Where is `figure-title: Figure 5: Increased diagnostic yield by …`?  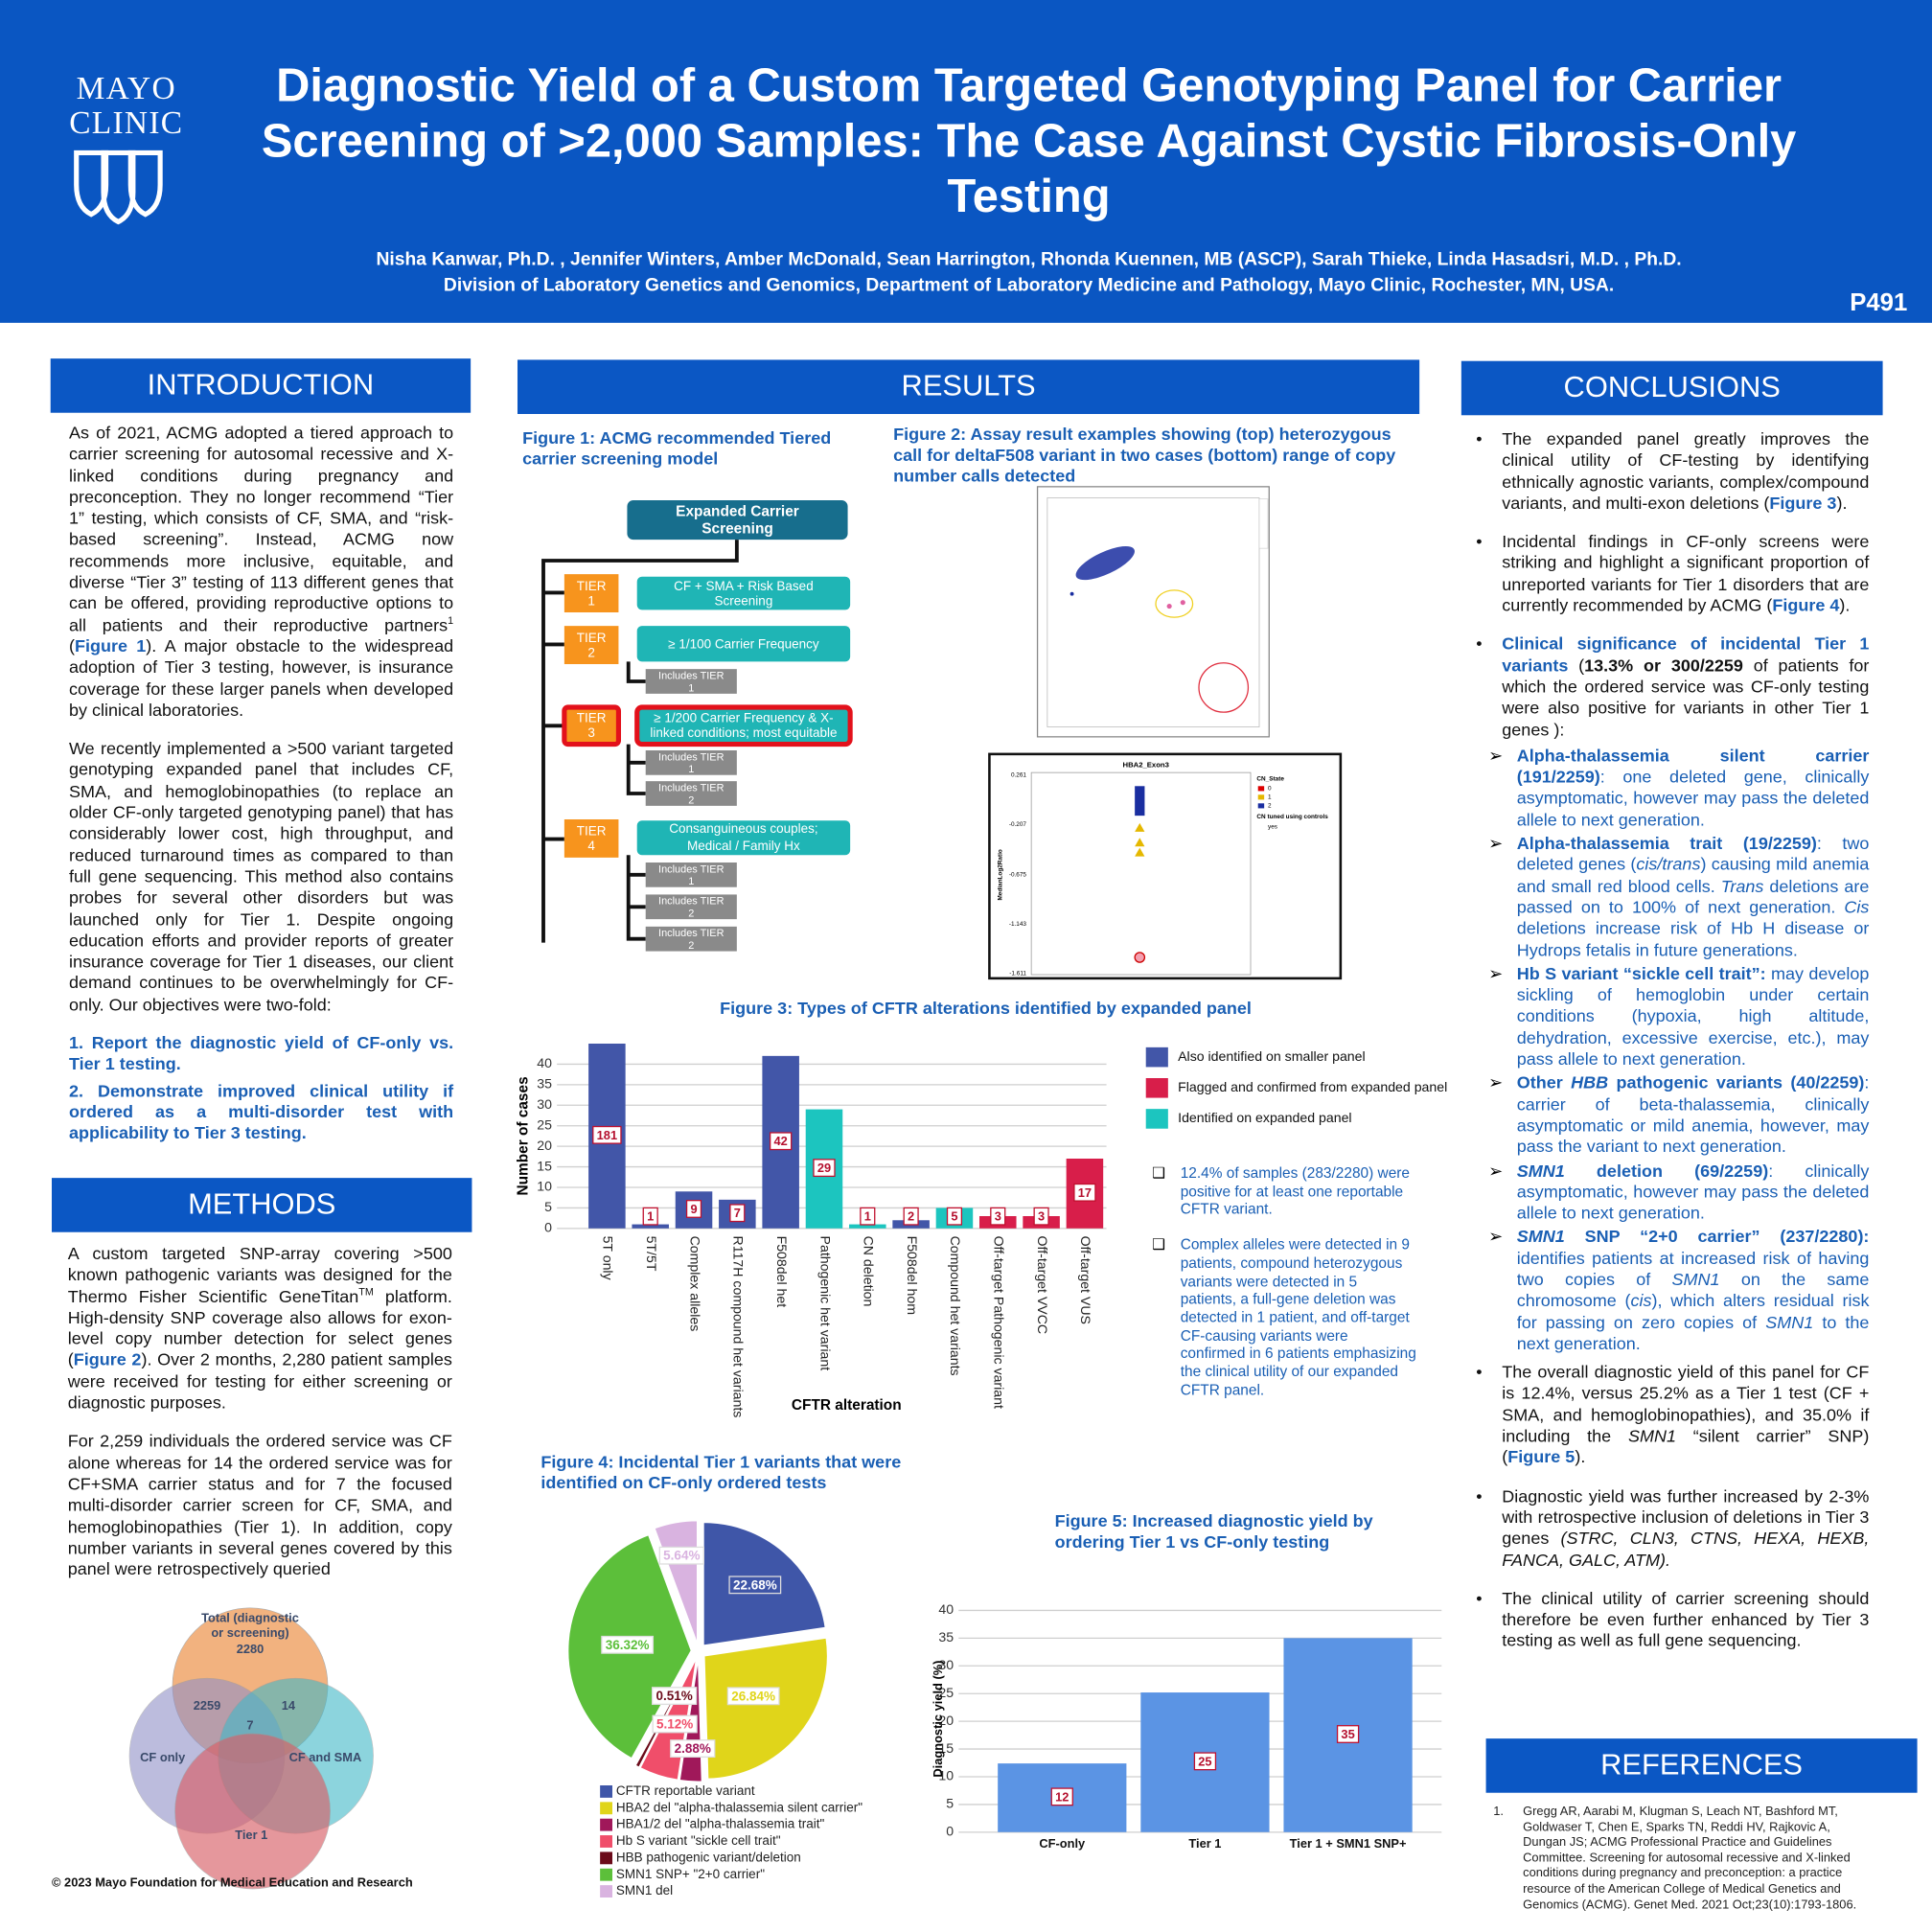 figure-title: Figure 5: Increased diagnostic yield by … is located at coordinates (1213, 1531).